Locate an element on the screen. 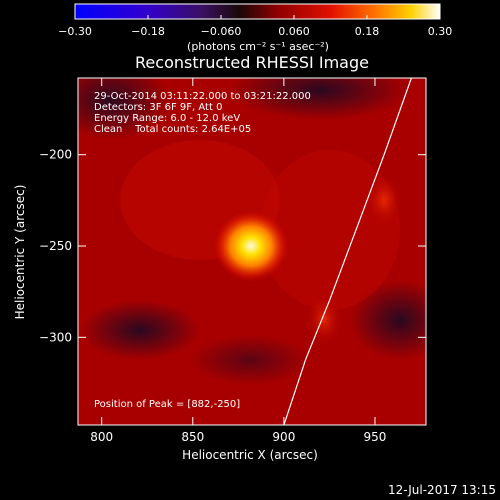  colorbar-tick-label: −0.060 is located at coordinates (221, 31).